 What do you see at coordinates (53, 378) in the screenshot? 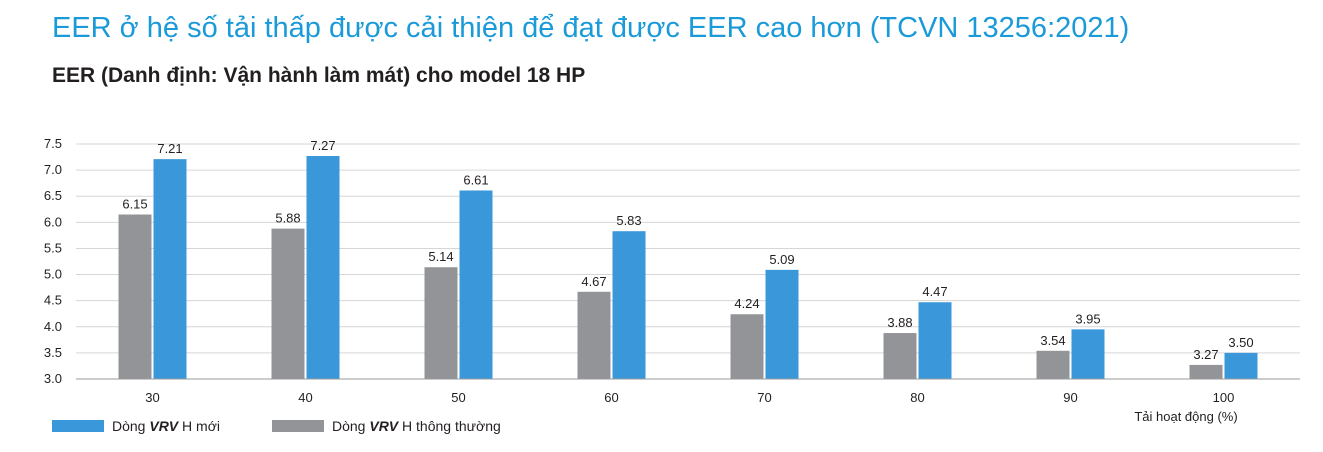
I see `y-tick-label: 3.0` at bounding box center [53, 378].